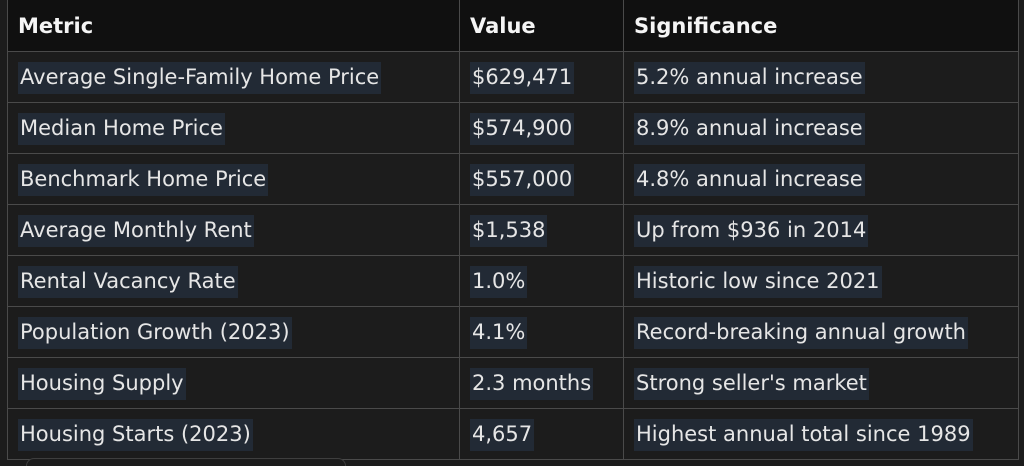 This screenshot has height=466, width=1024. What do you see at coordinates (522, 78) in the screenshot?
I see `cell-text: $629,471` at bounding box center [522, 78].